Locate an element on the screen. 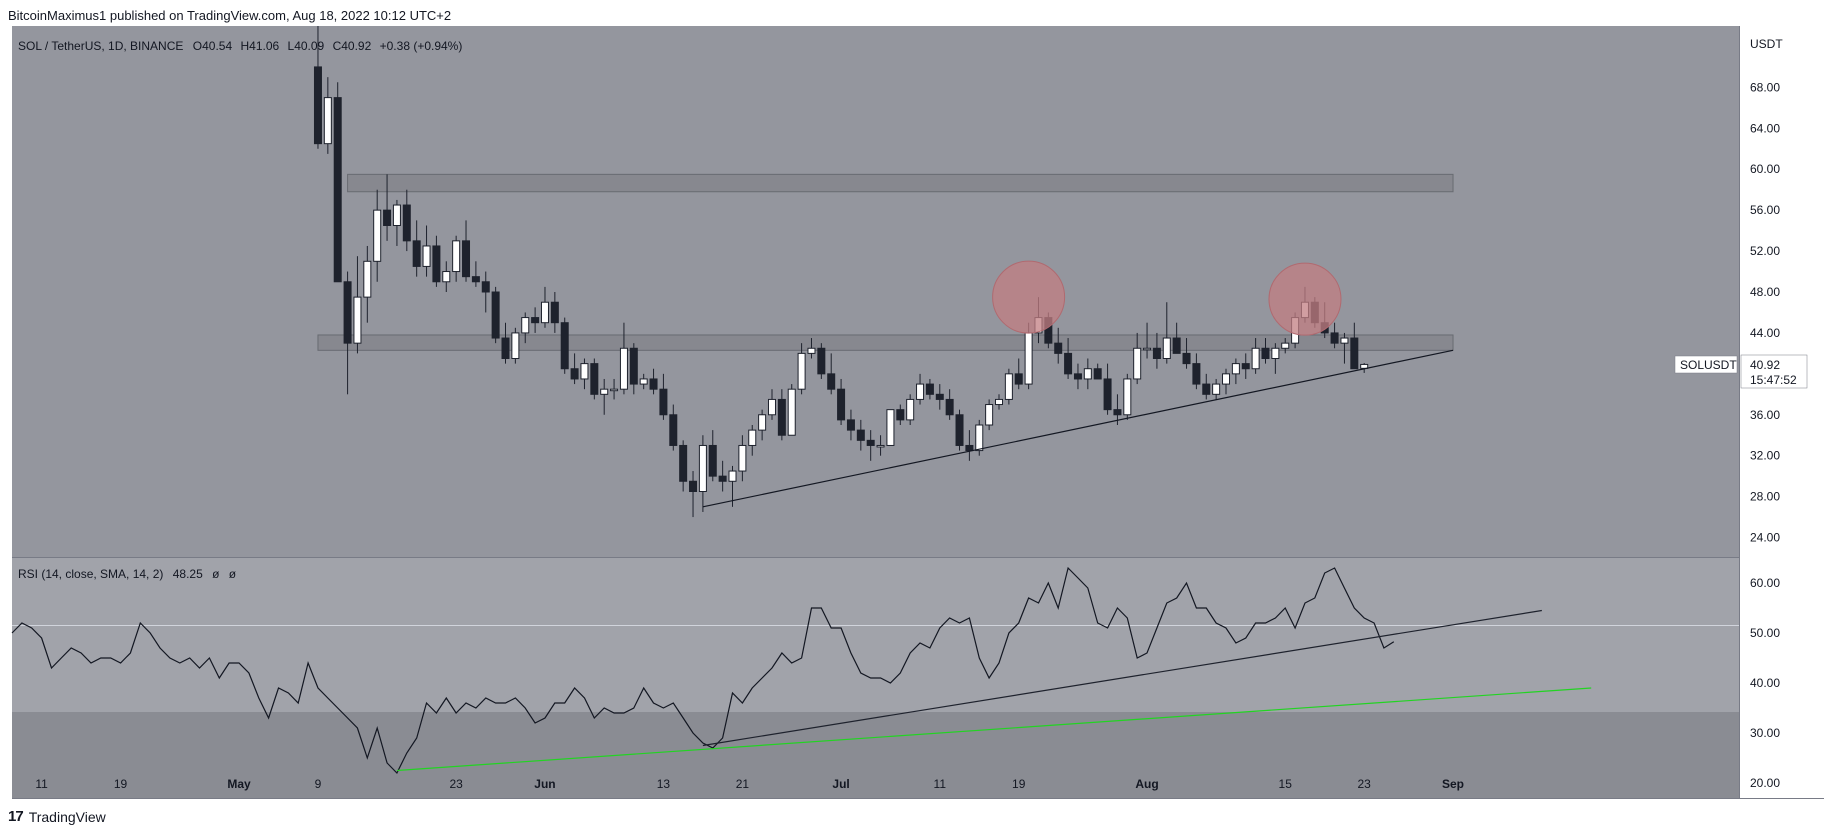  symbol-tag: SOLUSDT is located at coordinates (1708, 365).